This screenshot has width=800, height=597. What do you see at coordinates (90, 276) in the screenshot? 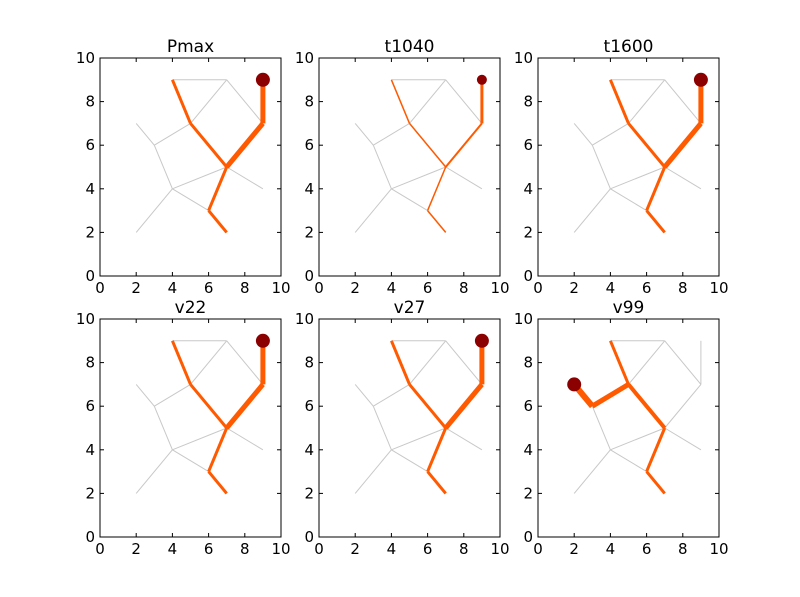
I see `chart-0-ytick-label-0: 0` at bounding box center [90, 276].